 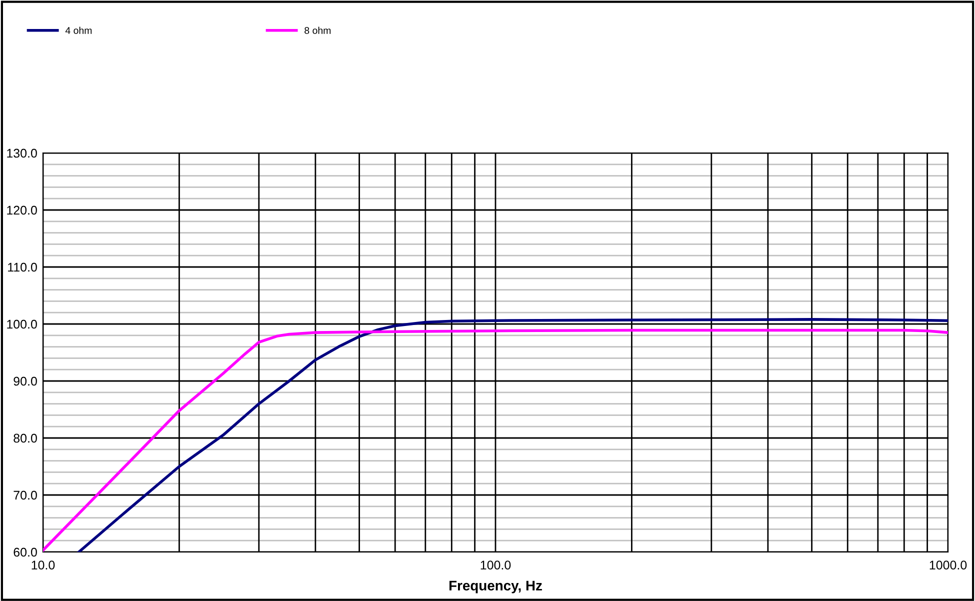 I want to click on x-tick-label: 1000.0, so click(x=948, y=565).